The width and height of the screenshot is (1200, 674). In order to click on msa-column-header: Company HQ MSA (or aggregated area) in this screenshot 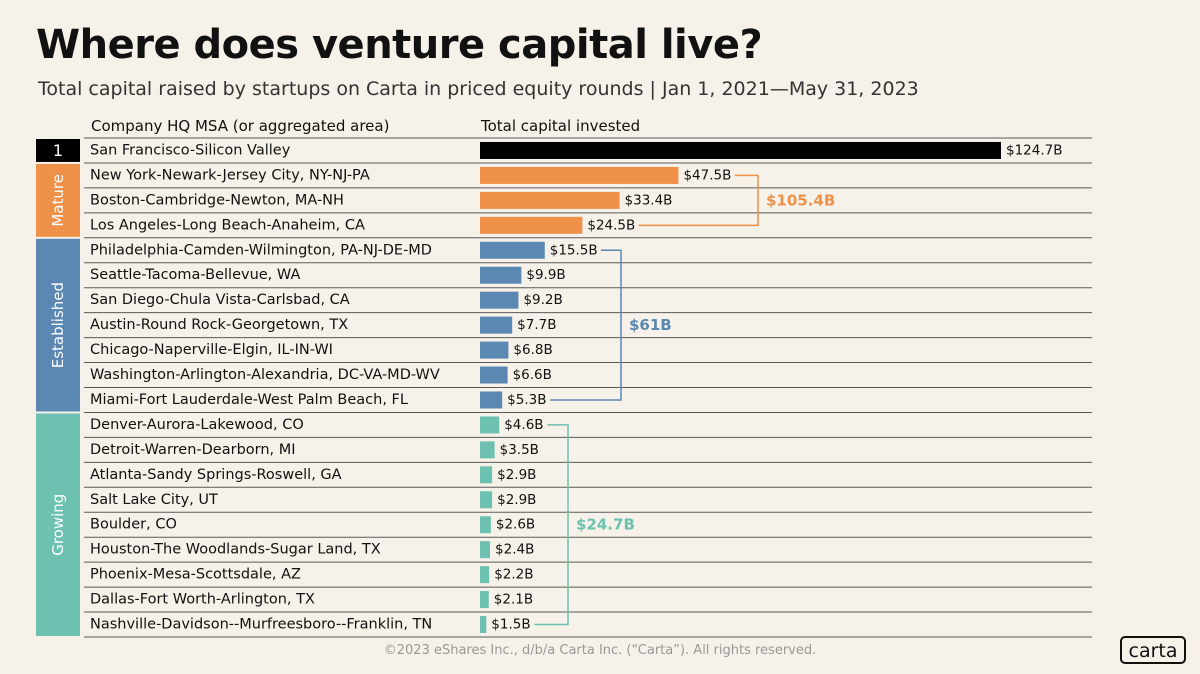, I will do `click(240, 126)`.